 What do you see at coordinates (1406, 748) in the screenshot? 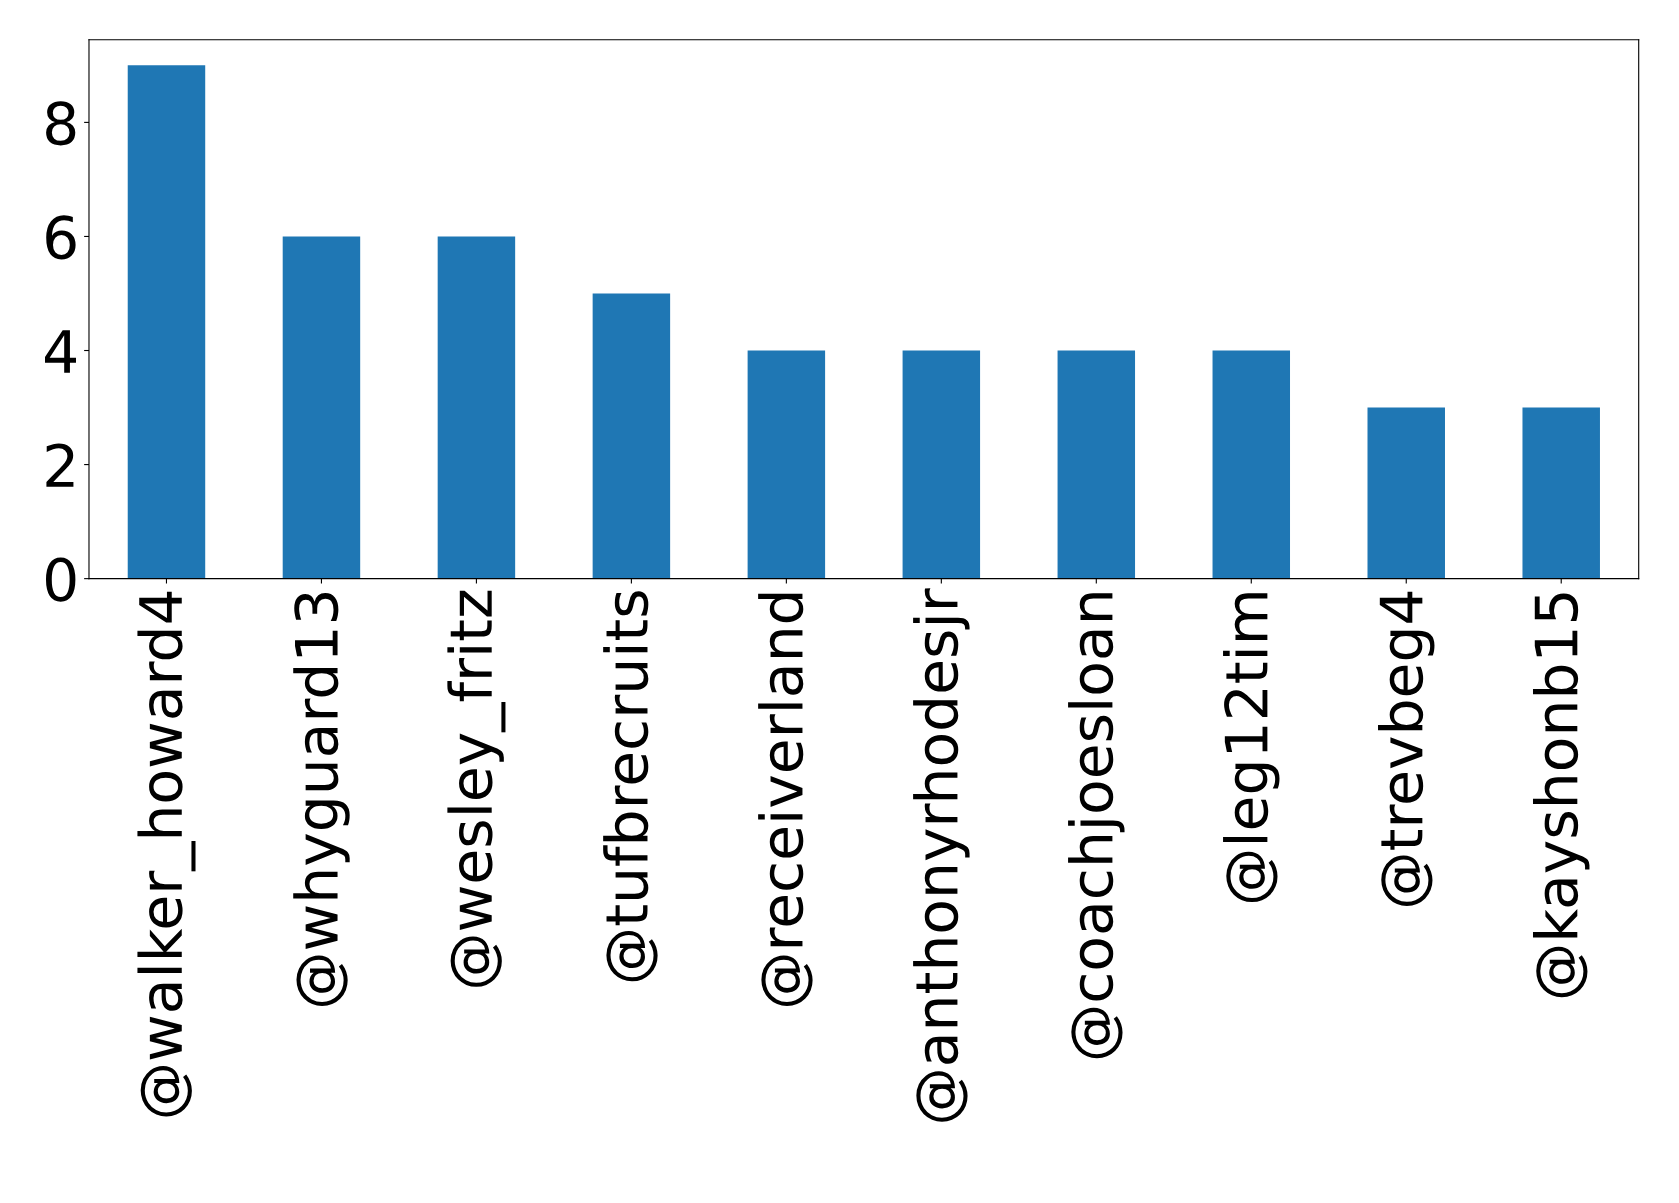
I see `x-tick-label: @trevbeg4` at bounding box center [1406, 748].